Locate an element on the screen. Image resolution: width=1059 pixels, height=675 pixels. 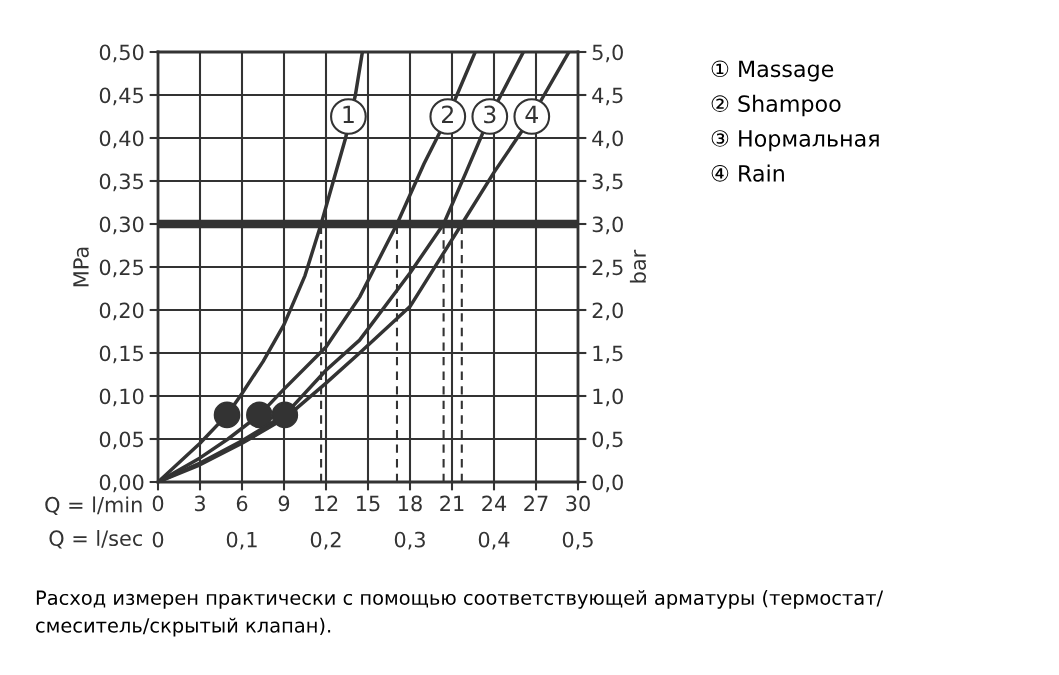
annotation: 2 is located at coordinates (447, 114).